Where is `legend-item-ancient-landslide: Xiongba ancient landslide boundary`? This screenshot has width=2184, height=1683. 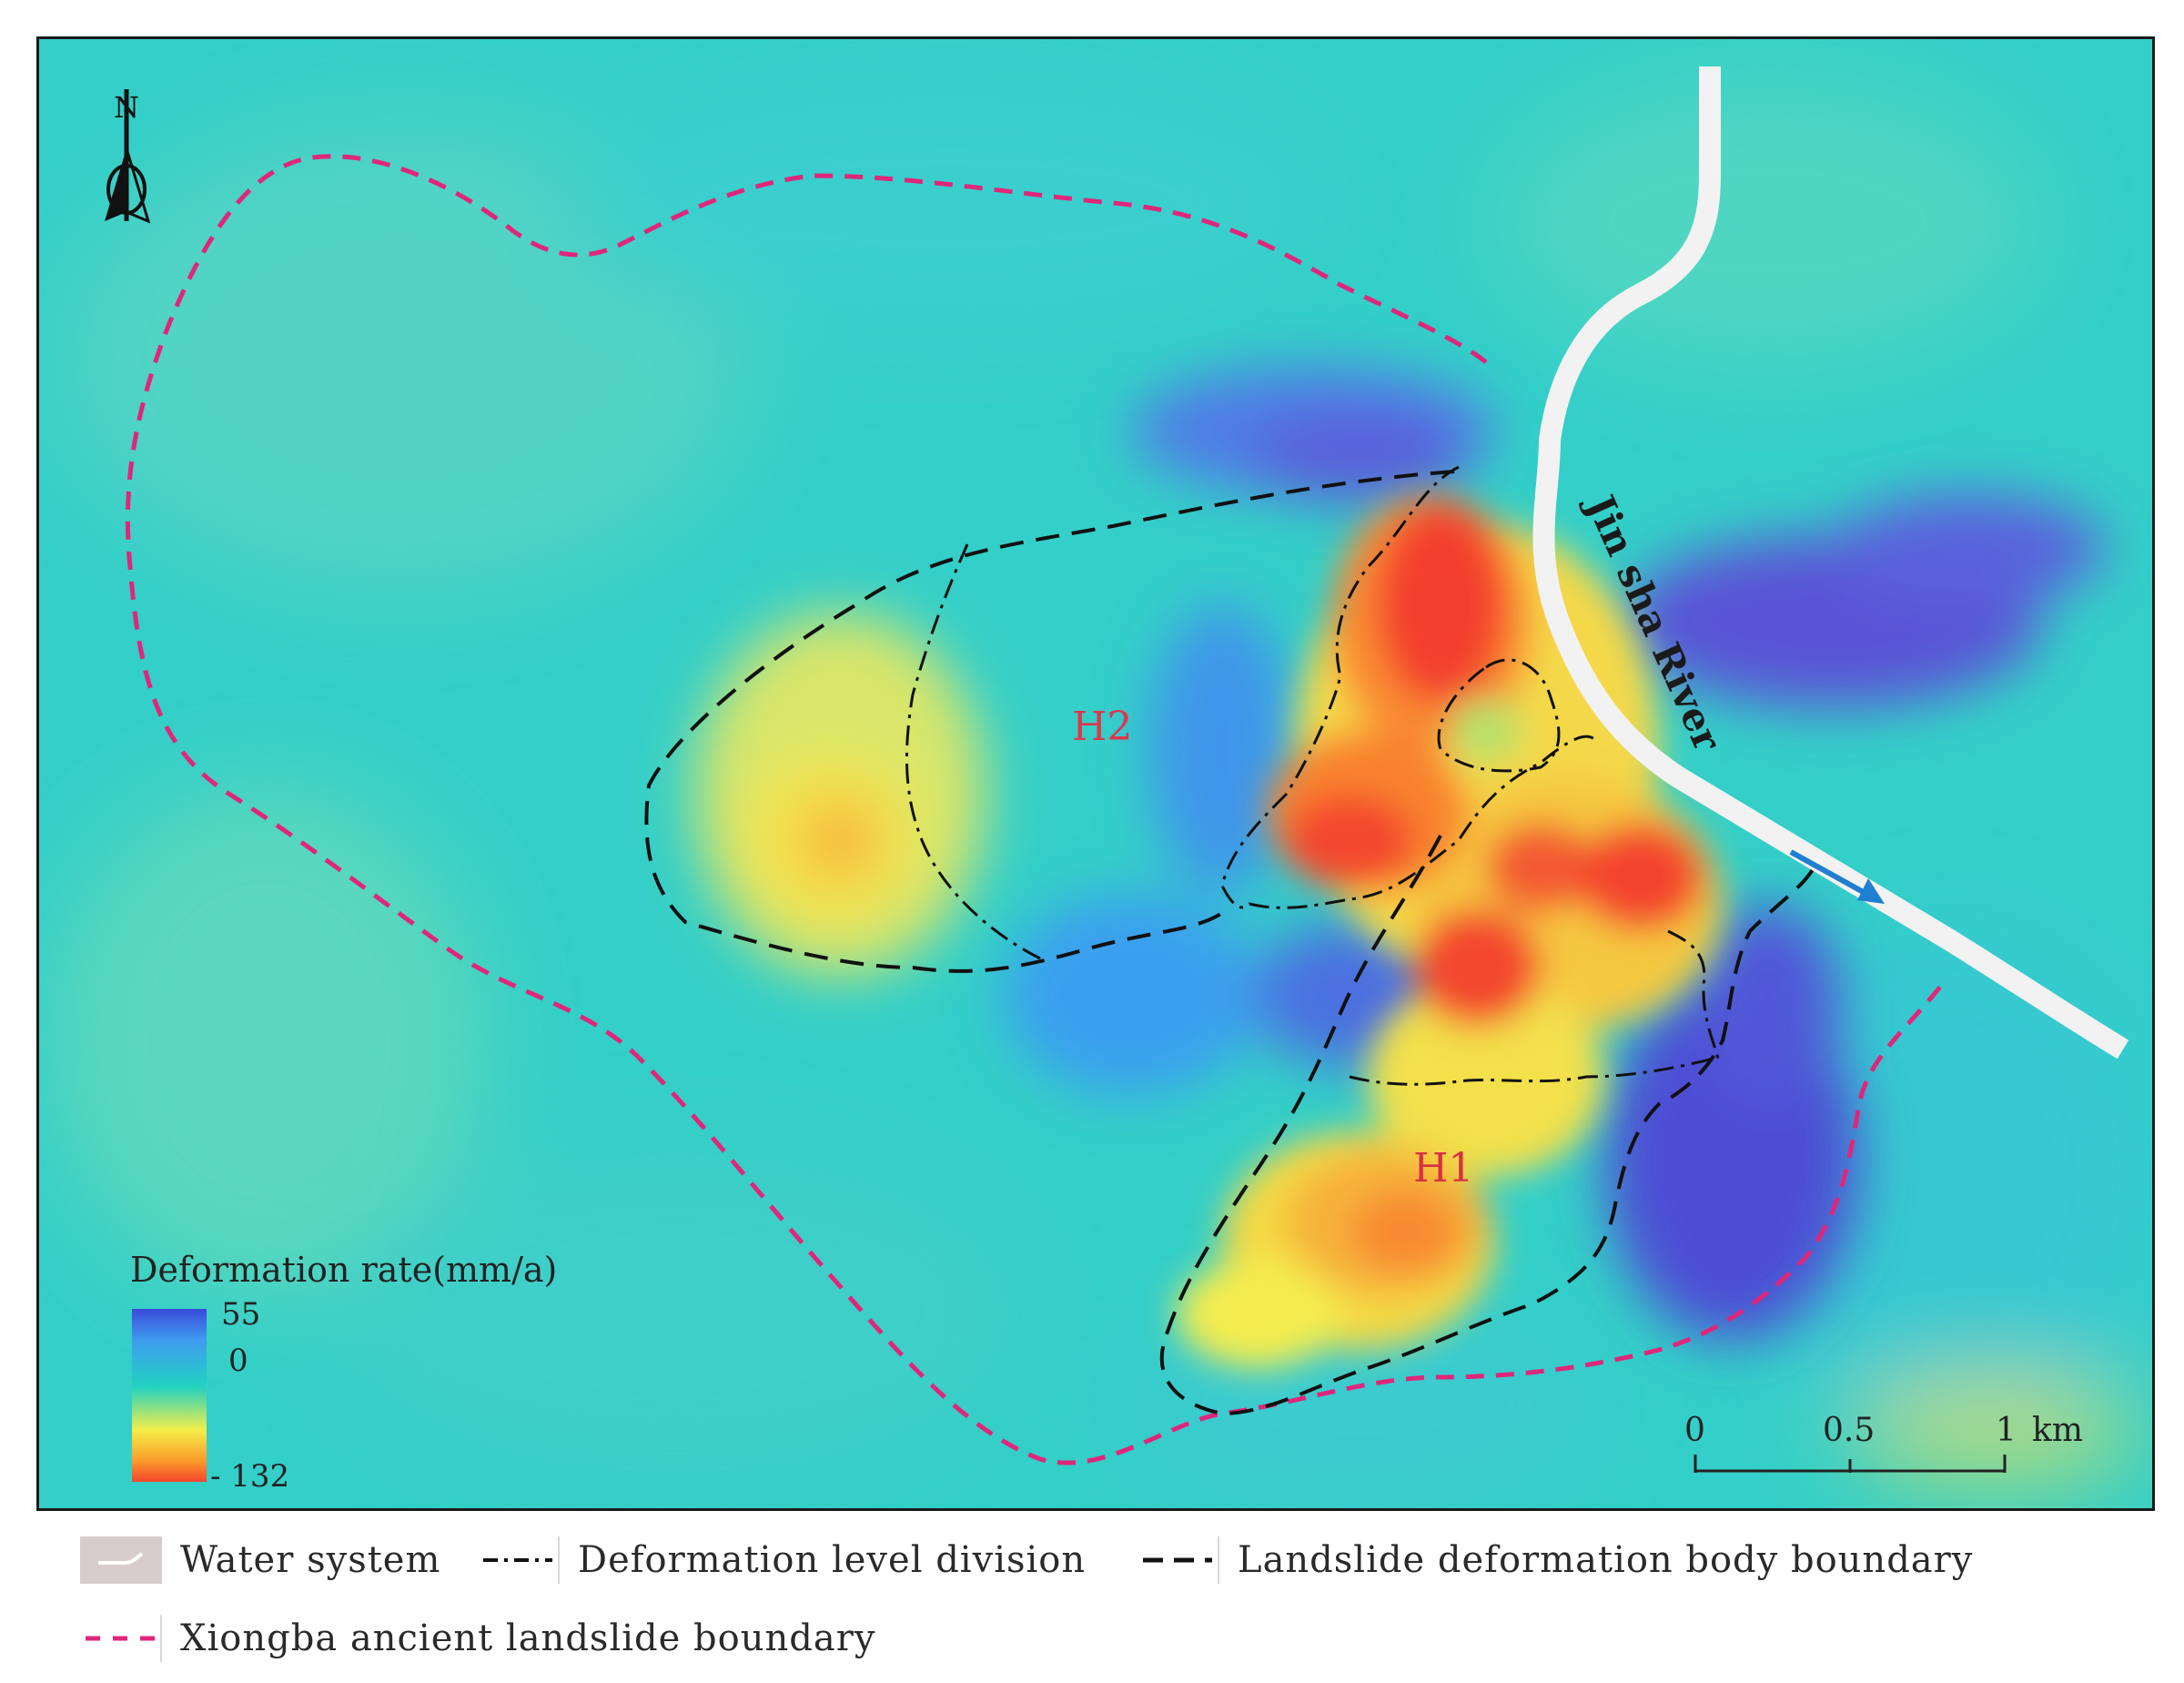 legend-item-ancient-landslide: Xiongba ancient landslide boundary is located at coordinates (478, 1638).